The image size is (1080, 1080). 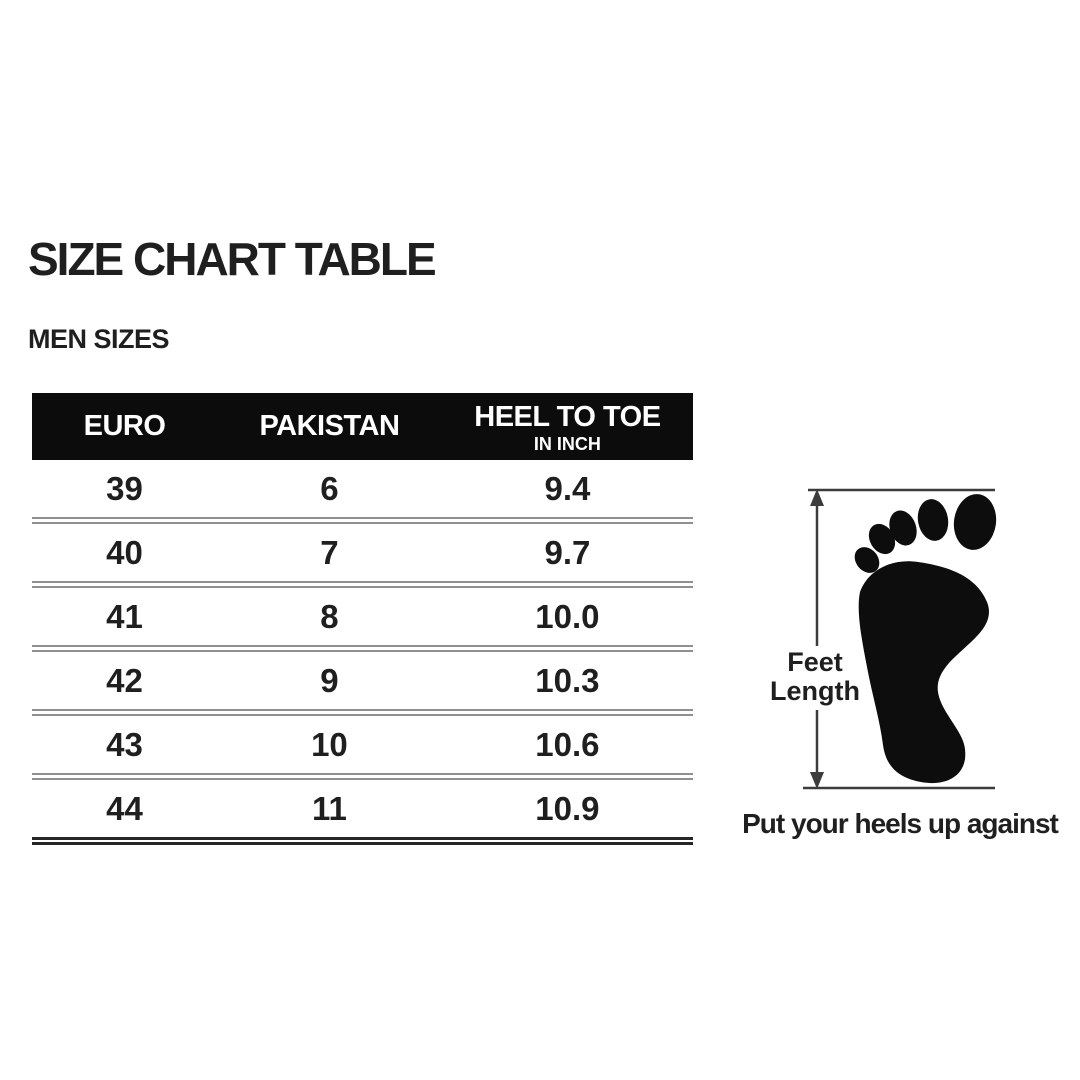 I want to click on size-cell: 10.3, so click(x=567, y=682).